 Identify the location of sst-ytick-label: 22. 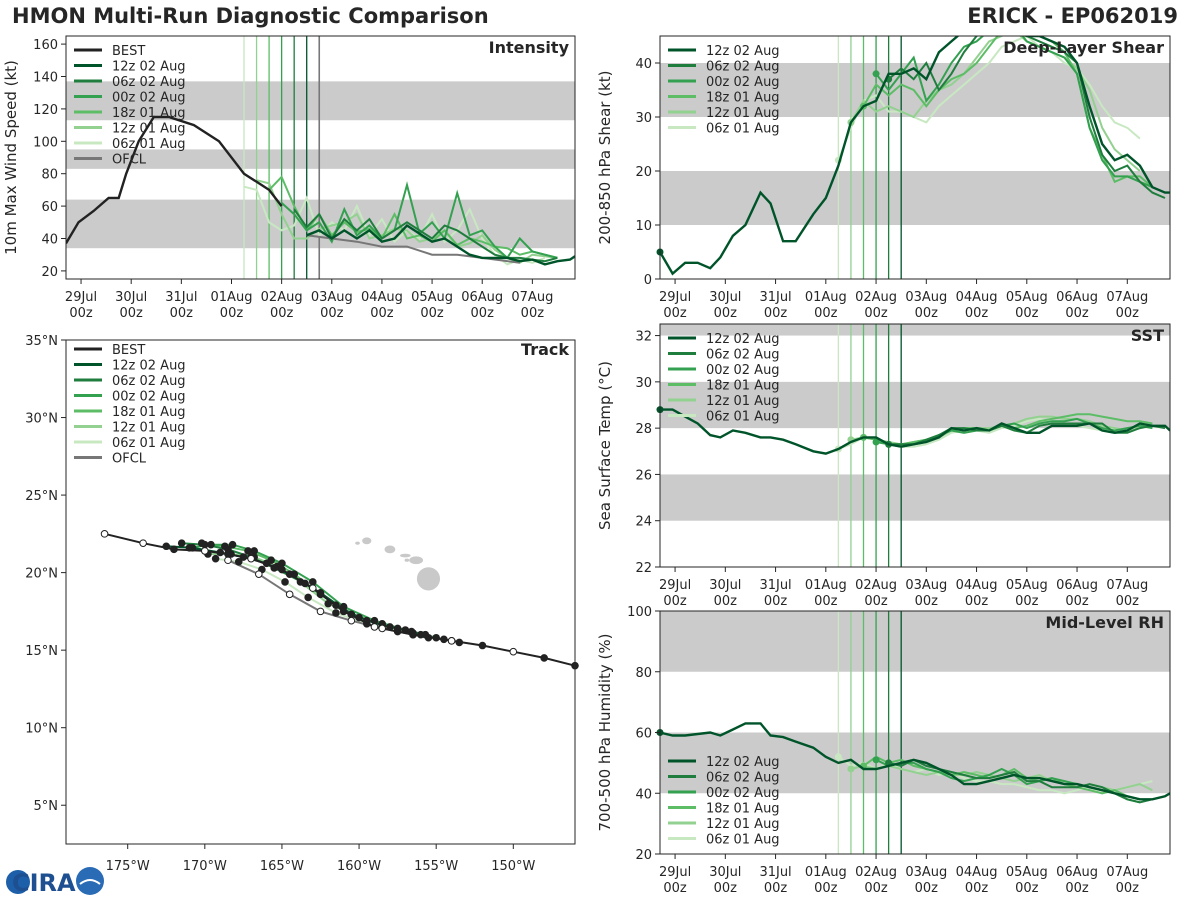
(643, 568).